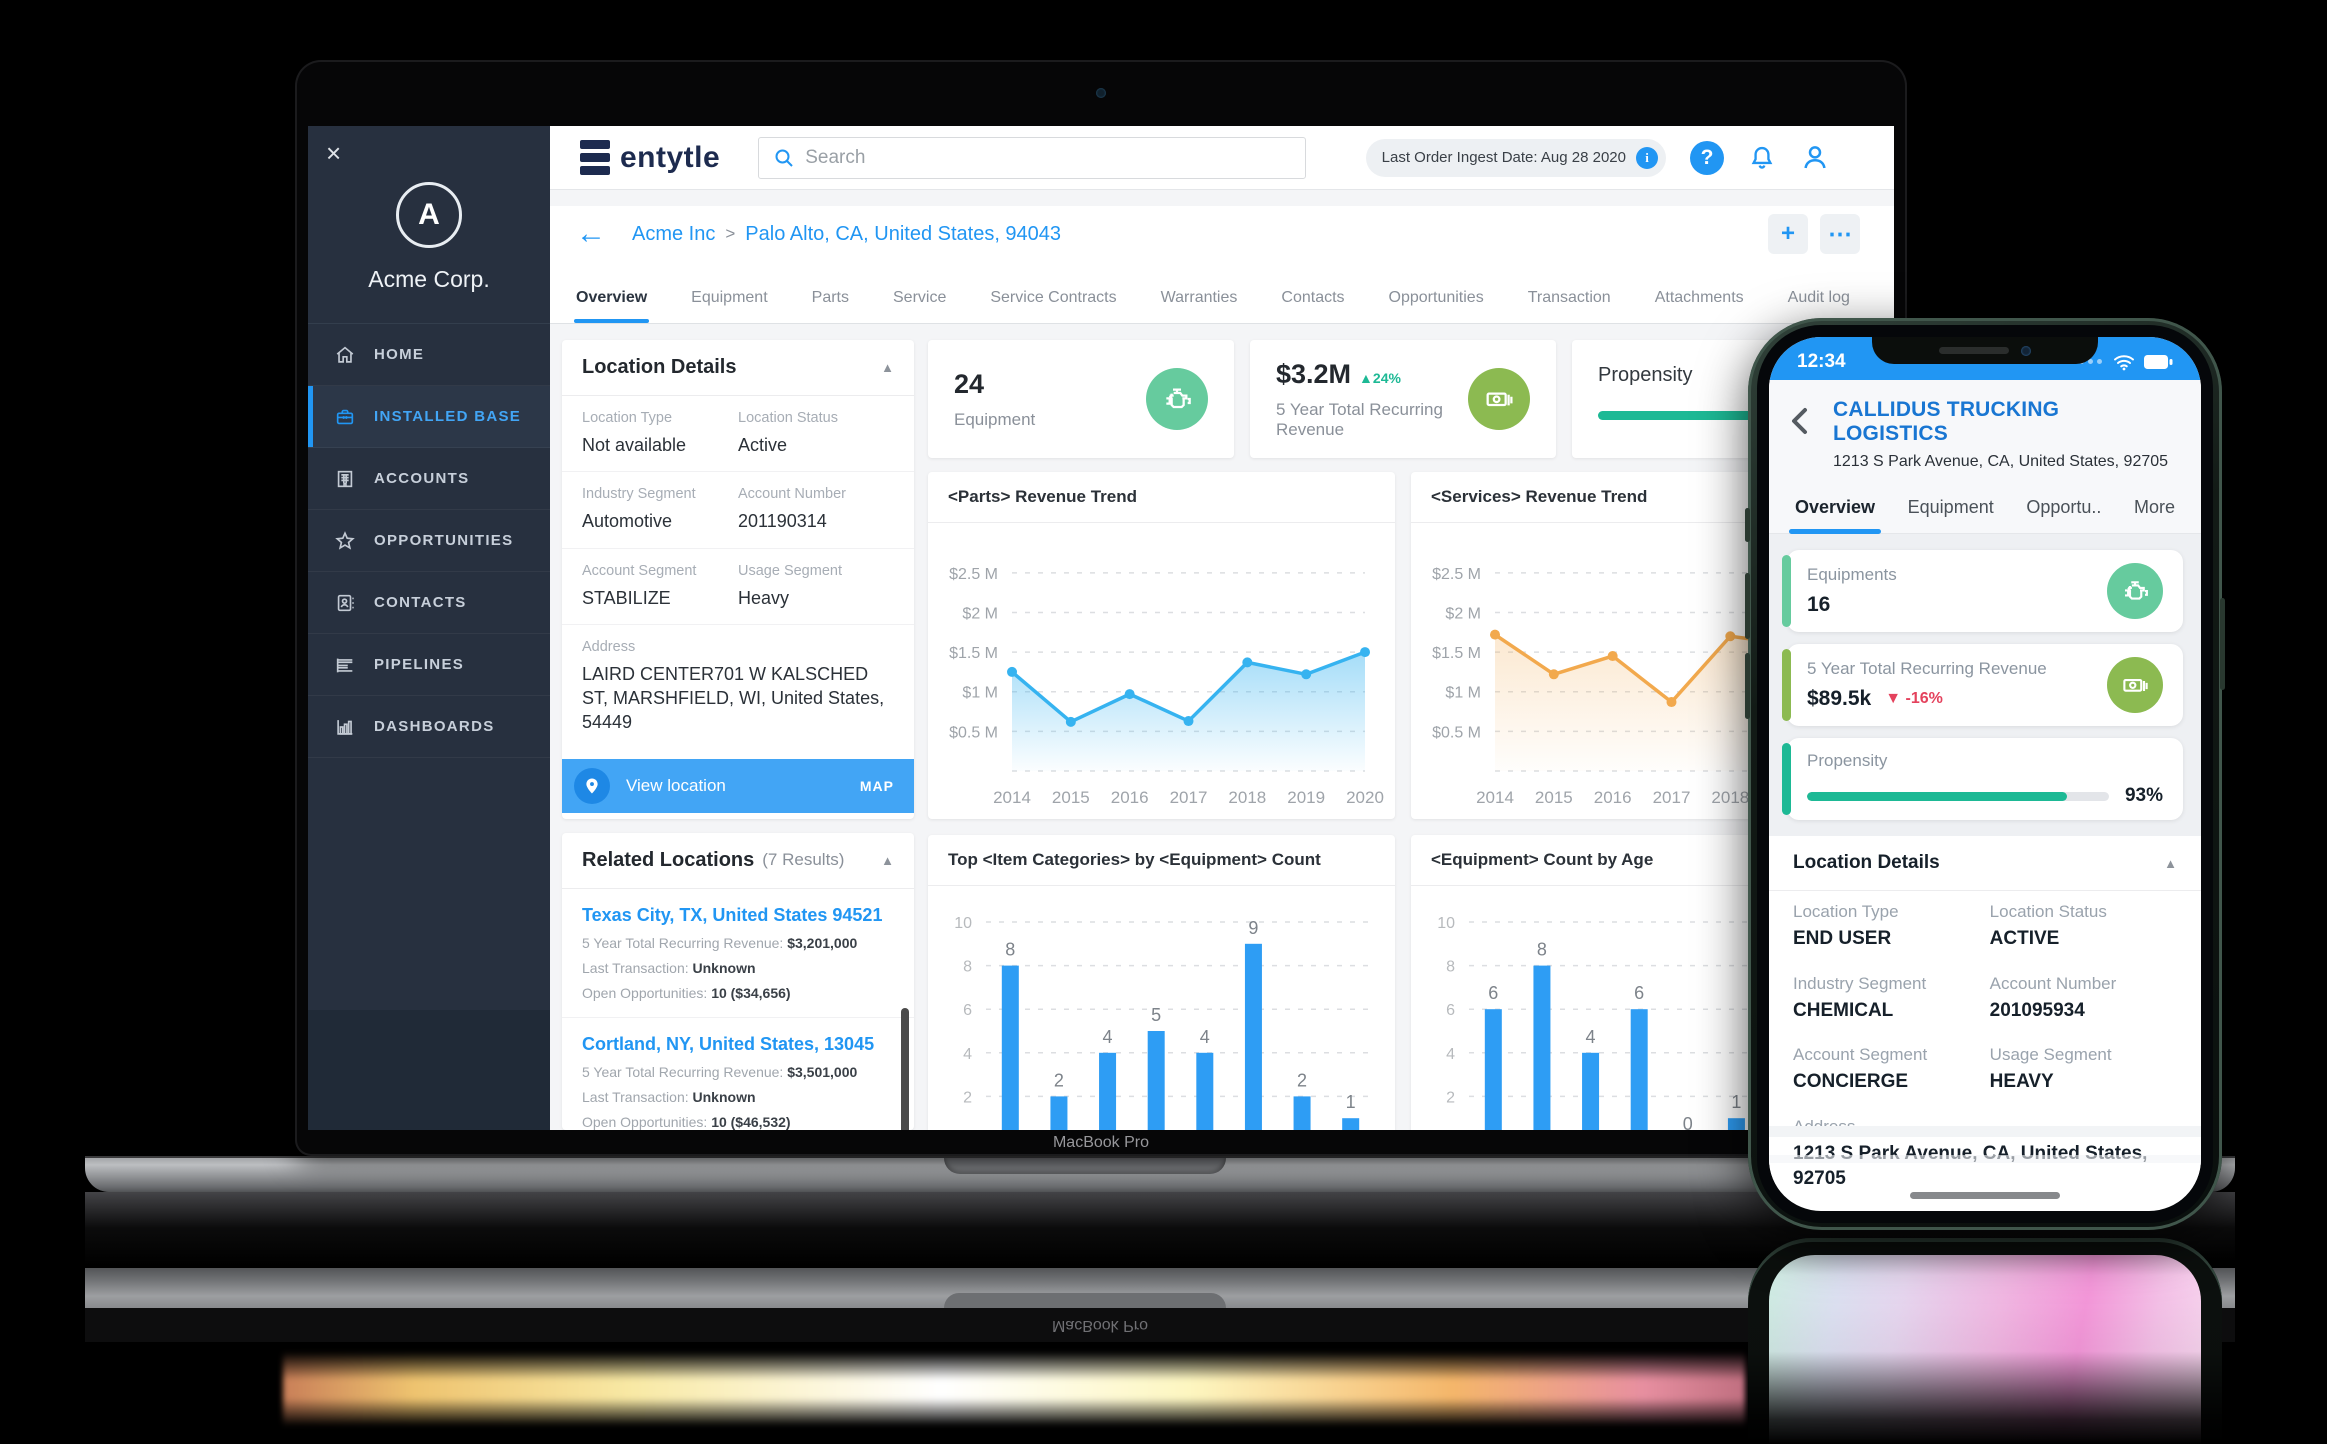  Describe the element at coordinates (1108, 1037) in the screenshot. I see `svg-text: 4` at that location.